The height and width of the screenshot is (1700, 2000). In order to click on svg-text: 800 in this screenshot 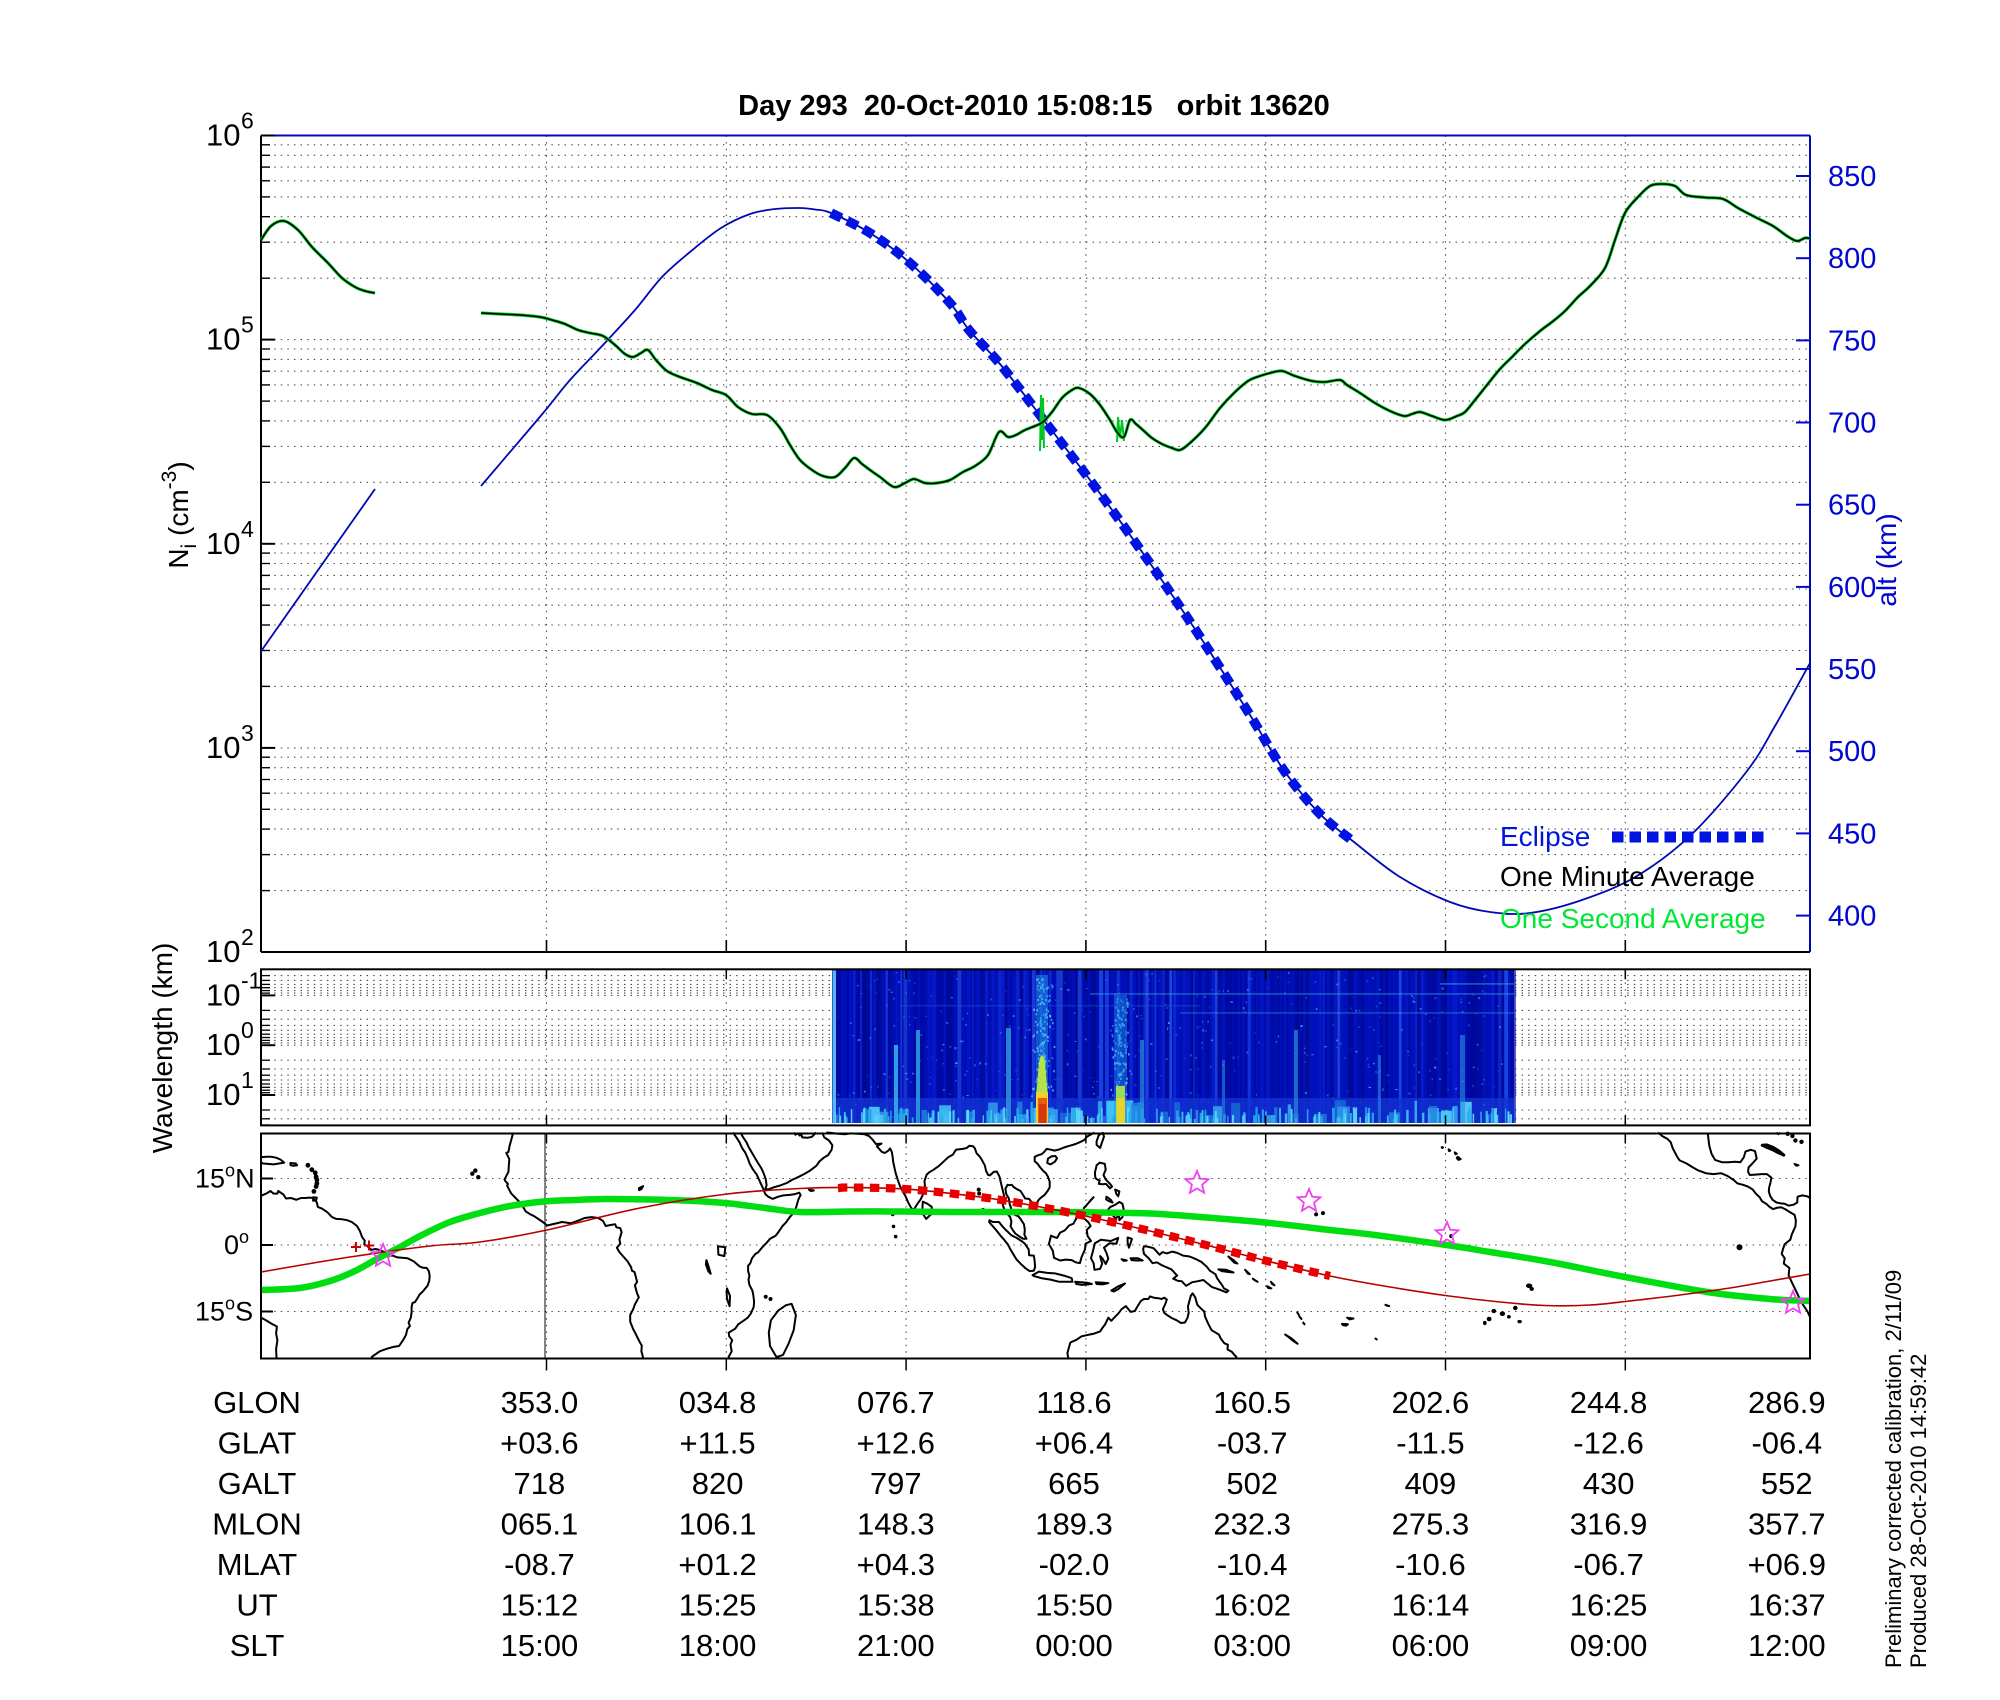, I will do `click(1852, 259)`.